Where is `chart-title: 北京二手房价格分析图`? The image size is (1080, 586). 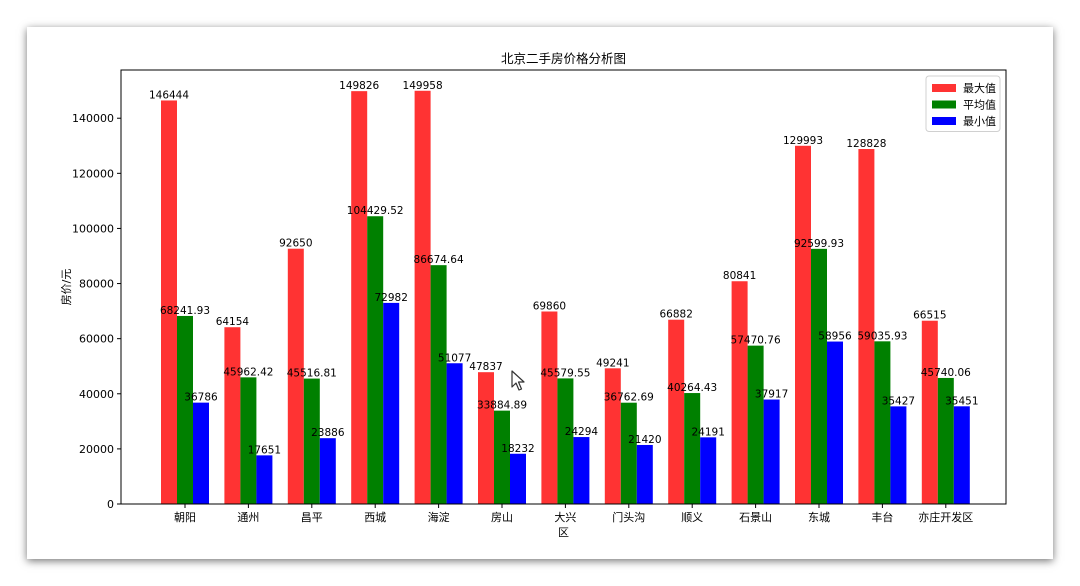 chart-title: 北京二手房价格分析图 is located at coordinates (563, 58).